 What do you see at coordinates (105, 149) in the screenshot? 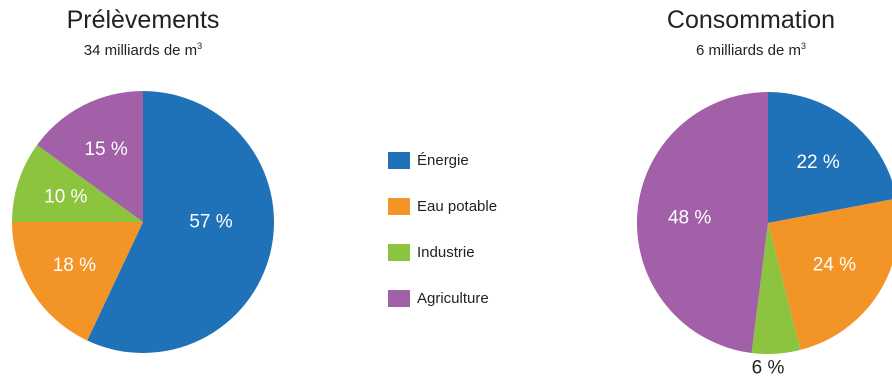
I see `pie-label-agriculture: 15 %` at bounding box center [105, 149].